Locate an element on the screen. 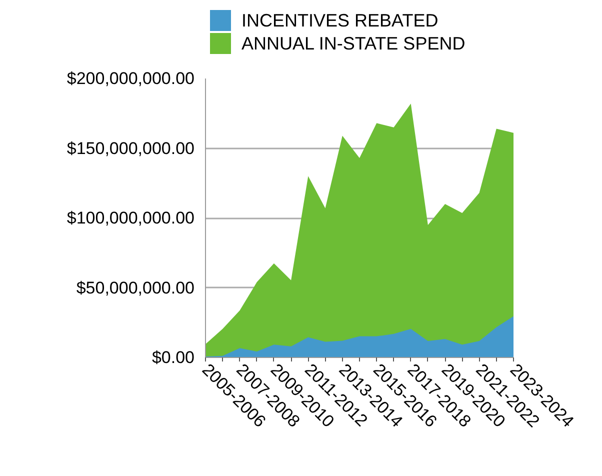  y-tick-label: $0.00 is located at coordinates (173, 357).